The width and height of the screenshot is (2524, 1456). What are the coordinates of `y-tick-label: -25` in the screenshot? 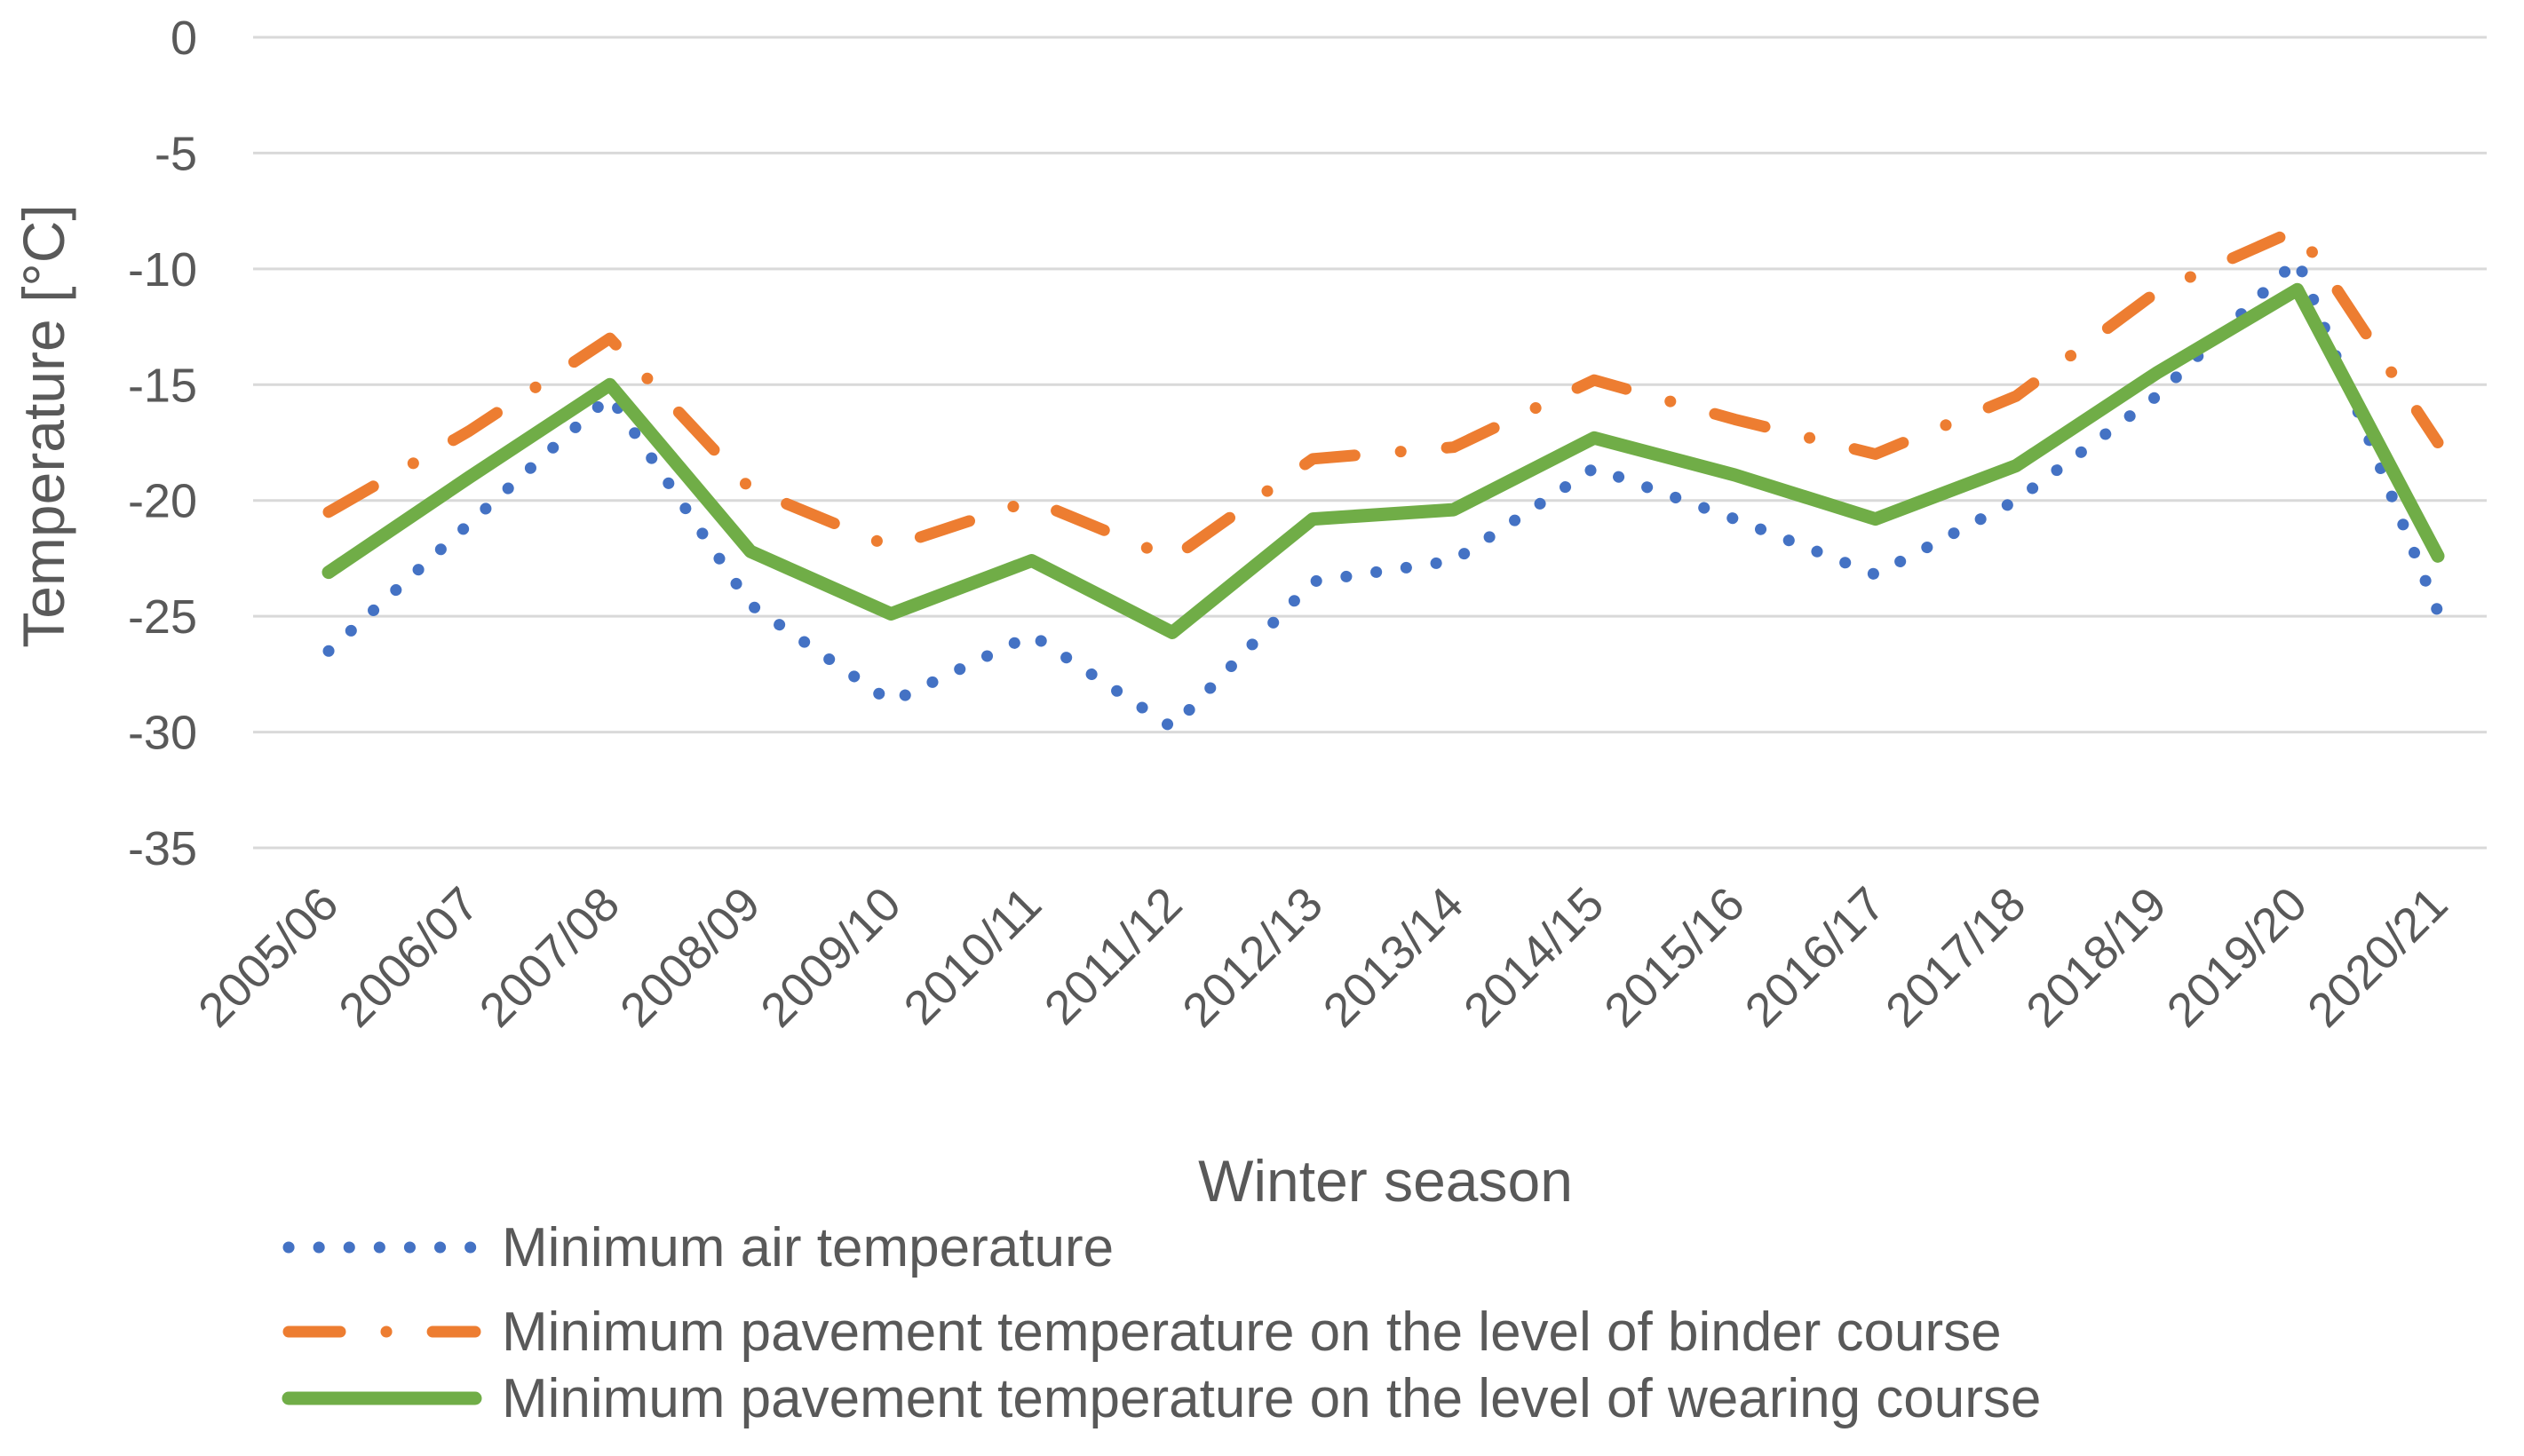 It's located at (162, 617).